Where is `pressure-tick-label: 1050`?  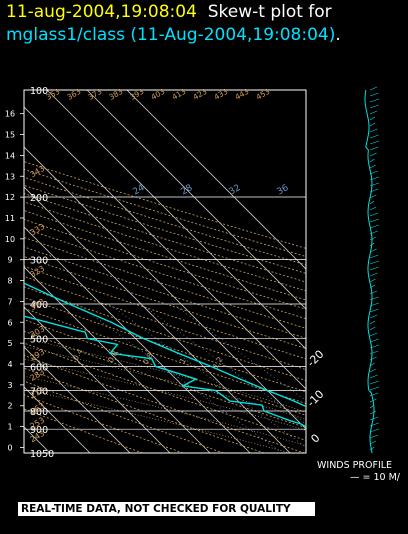 pressure-tick-label: 1050 is located at coordinates (42, 454).